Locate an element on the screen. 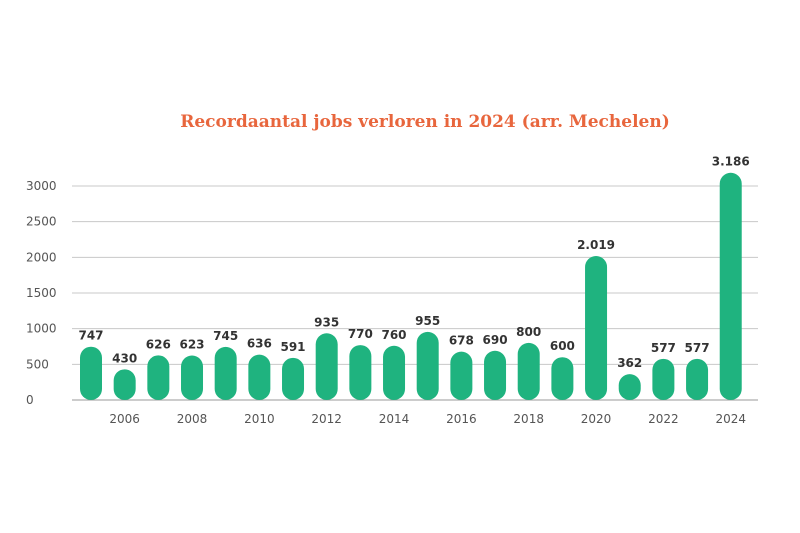 This screenshot has width=800, height=533. bar-2019 is located at coordinates (562, 378).